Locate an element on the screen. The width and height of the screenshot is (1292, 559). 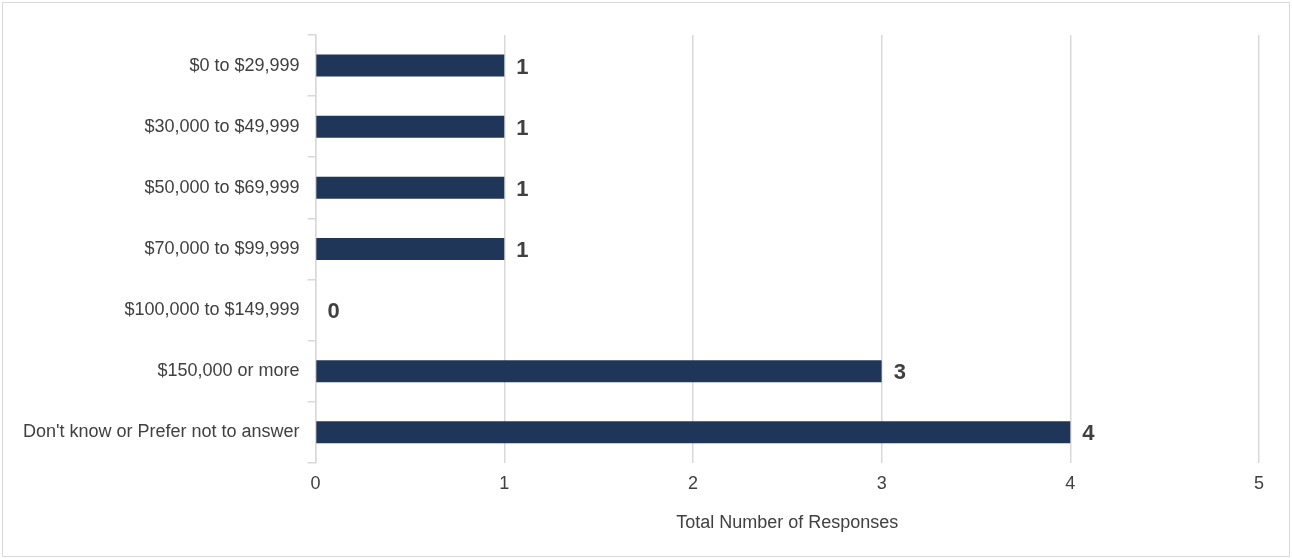
x-axis-title: Total Number of Responses is located at coordinates (787, 522).